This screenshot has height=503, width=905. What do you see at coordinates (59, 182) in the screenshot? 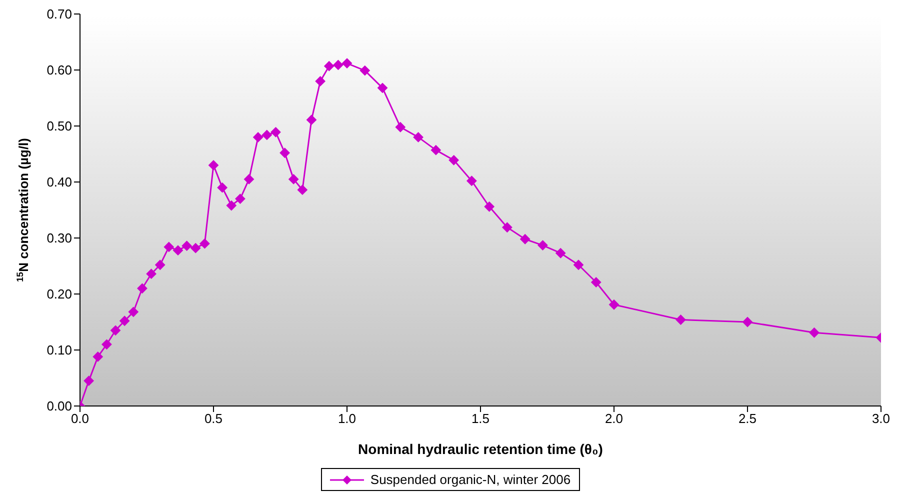
I see `y-tick-label: 0.40` at bounding box center [59, 182].